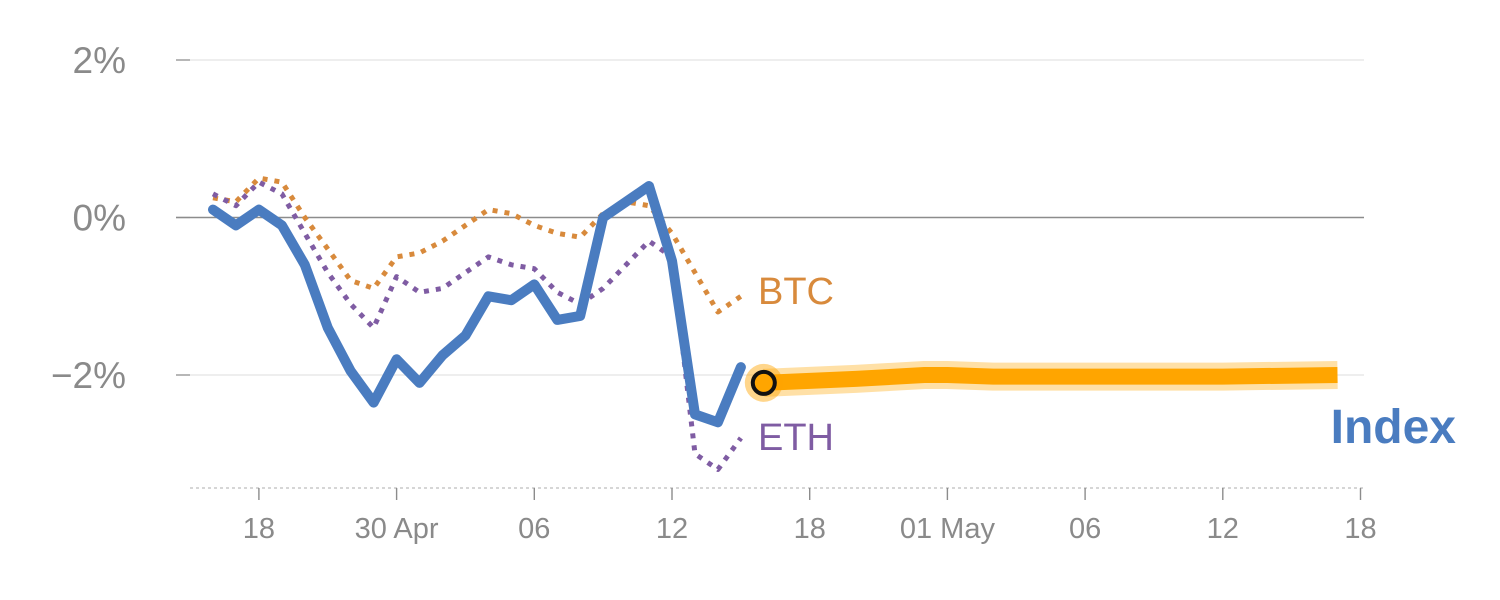 The height and width of the screenshot is (600, 1500). I want to click on y-tick-label: 0%, so click(99, 218).